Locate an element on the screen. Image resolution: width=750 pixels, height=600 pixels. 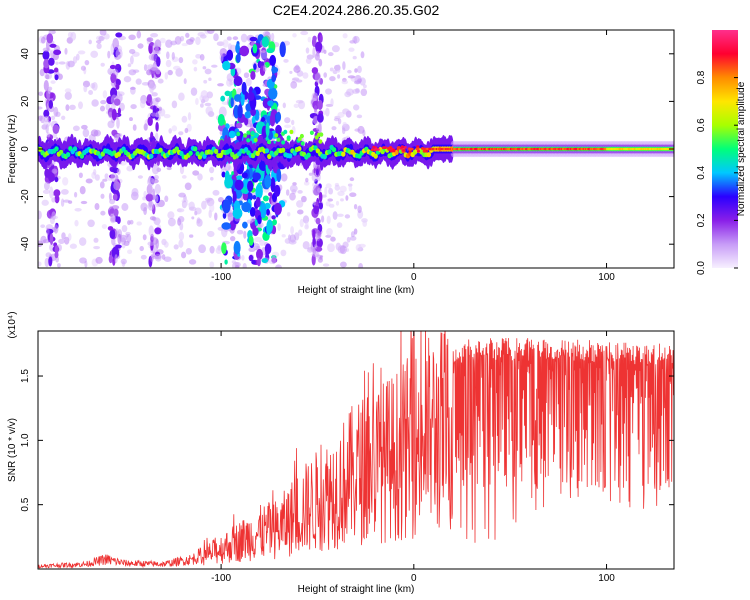
snr-y-label: SNR (10 * v/v) is located at coordinates (12, 450).